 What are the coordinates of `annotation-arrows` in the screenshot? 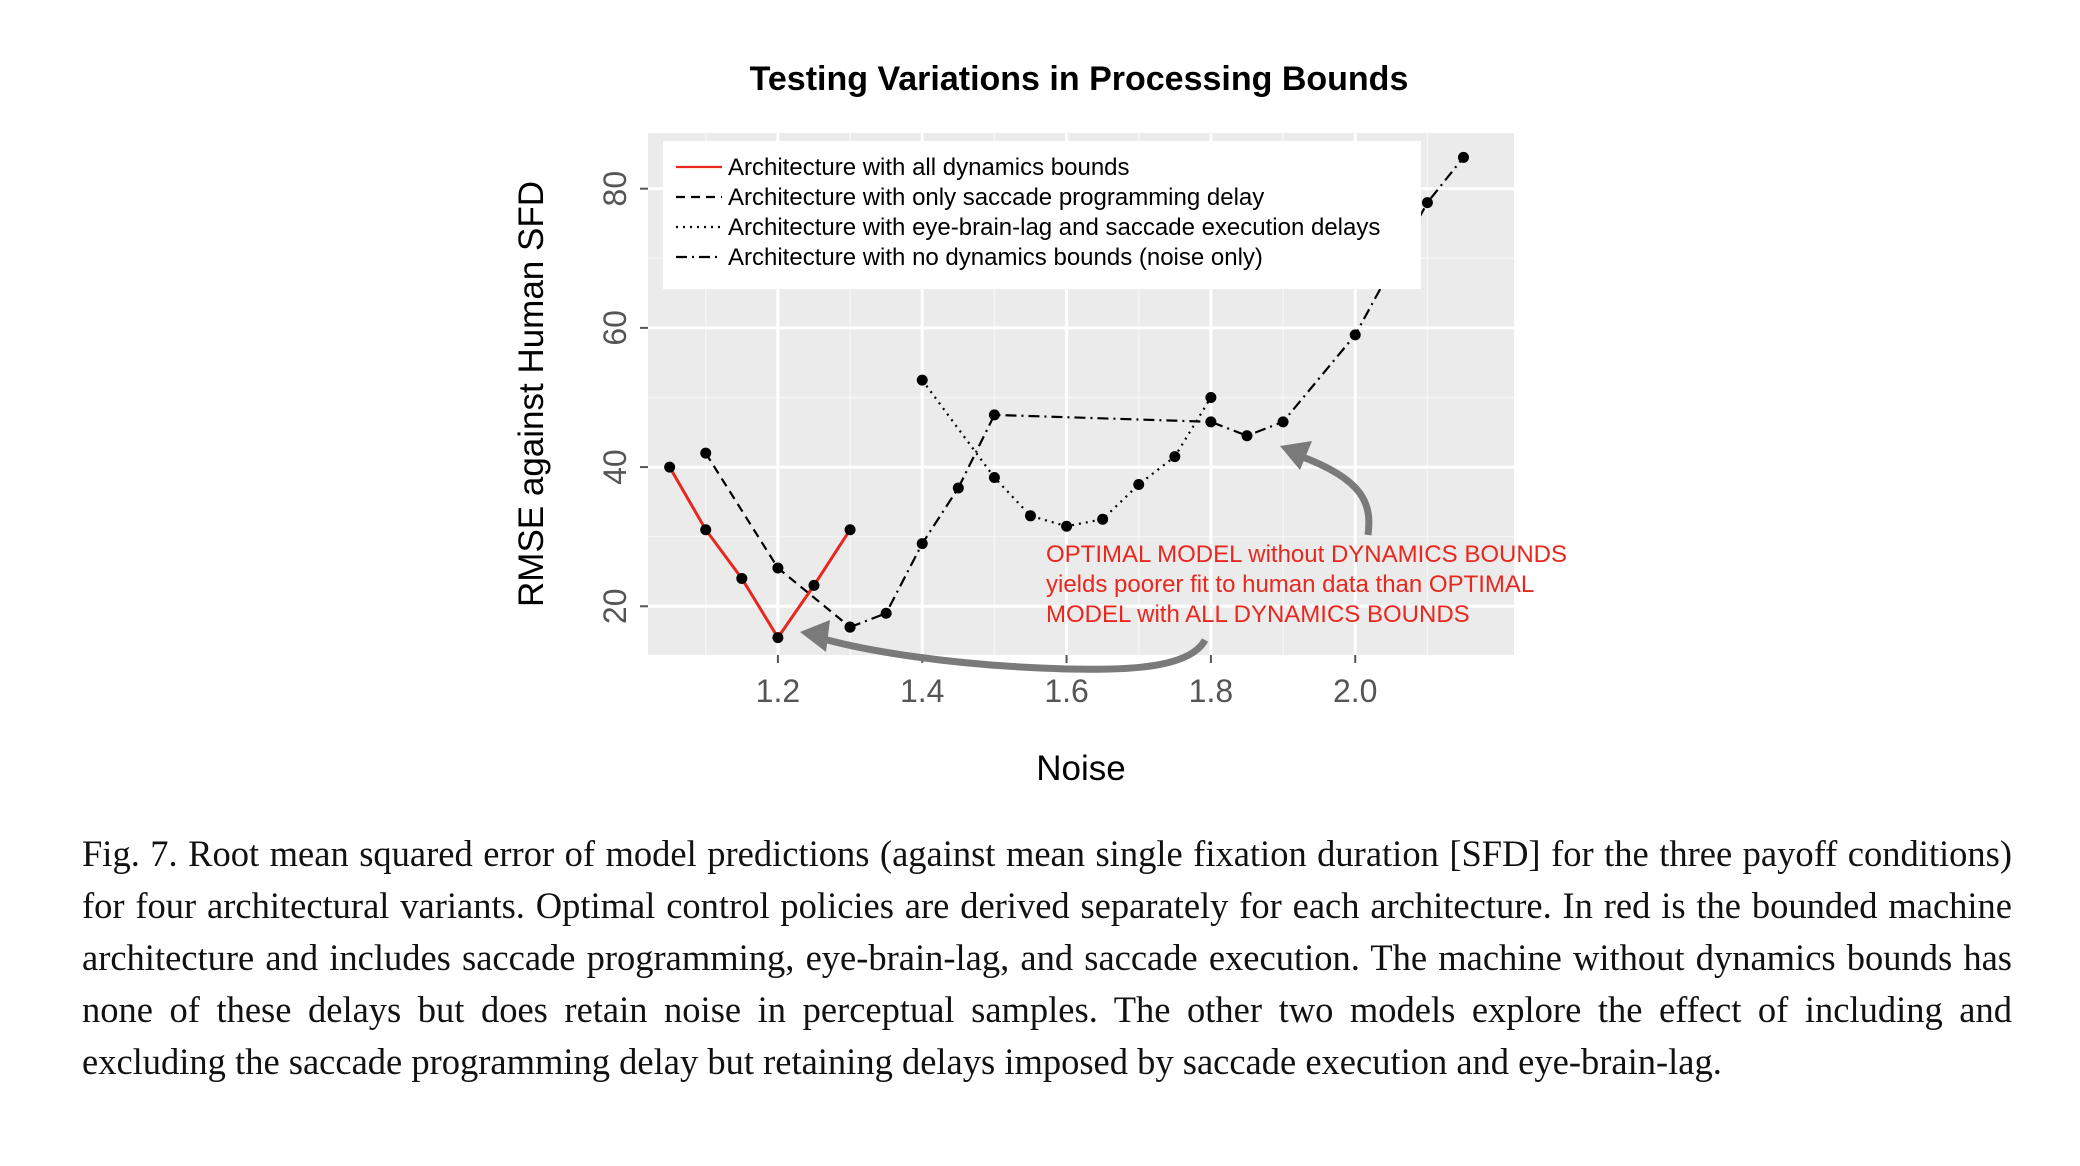 It's located at (1086, 557).